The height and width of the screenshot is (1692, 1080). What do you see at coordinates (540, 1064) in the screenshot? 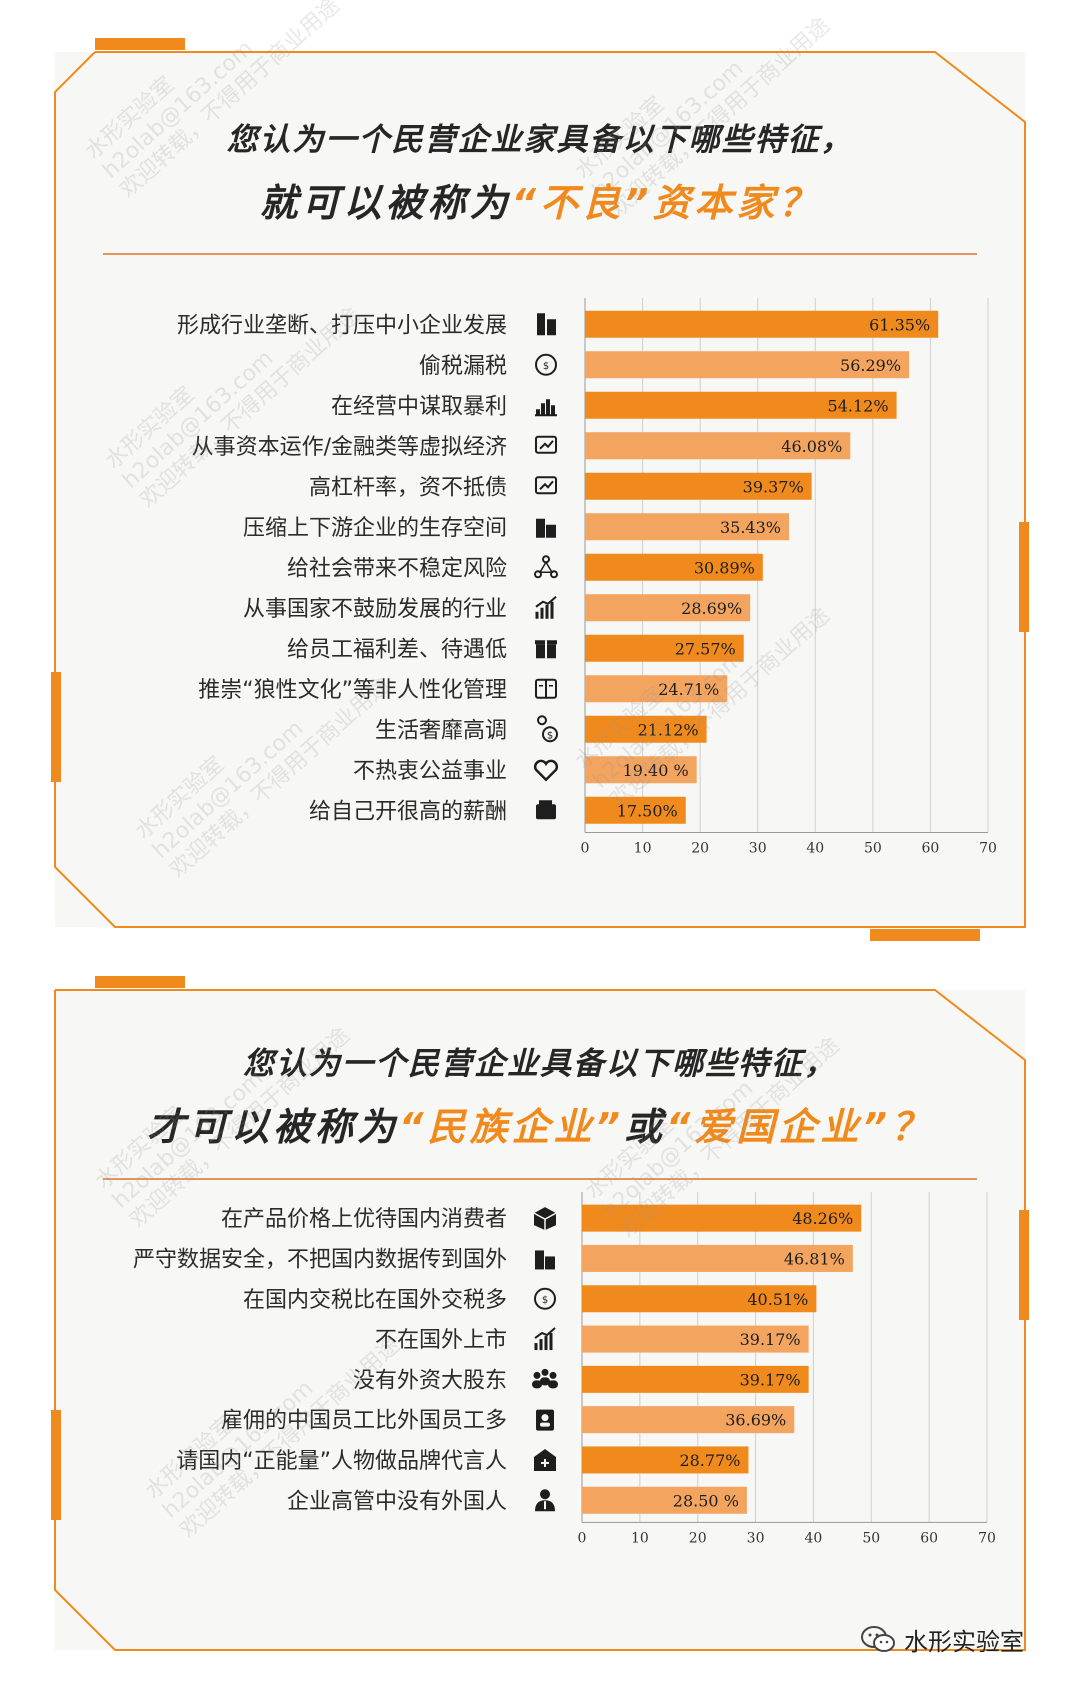
I see `chart-title-line1: 您认为一个民营企业具备以下哪些特征，` at bounding box center [540, 1064].